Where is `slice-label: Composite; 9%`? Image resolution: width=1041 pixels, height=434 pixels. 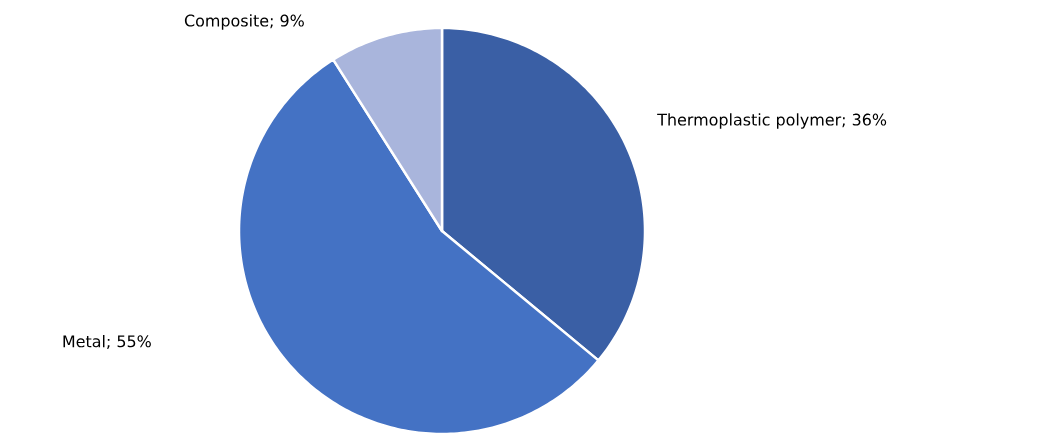
slice-label: Composite; 9% is located at coordinates (244, 22).